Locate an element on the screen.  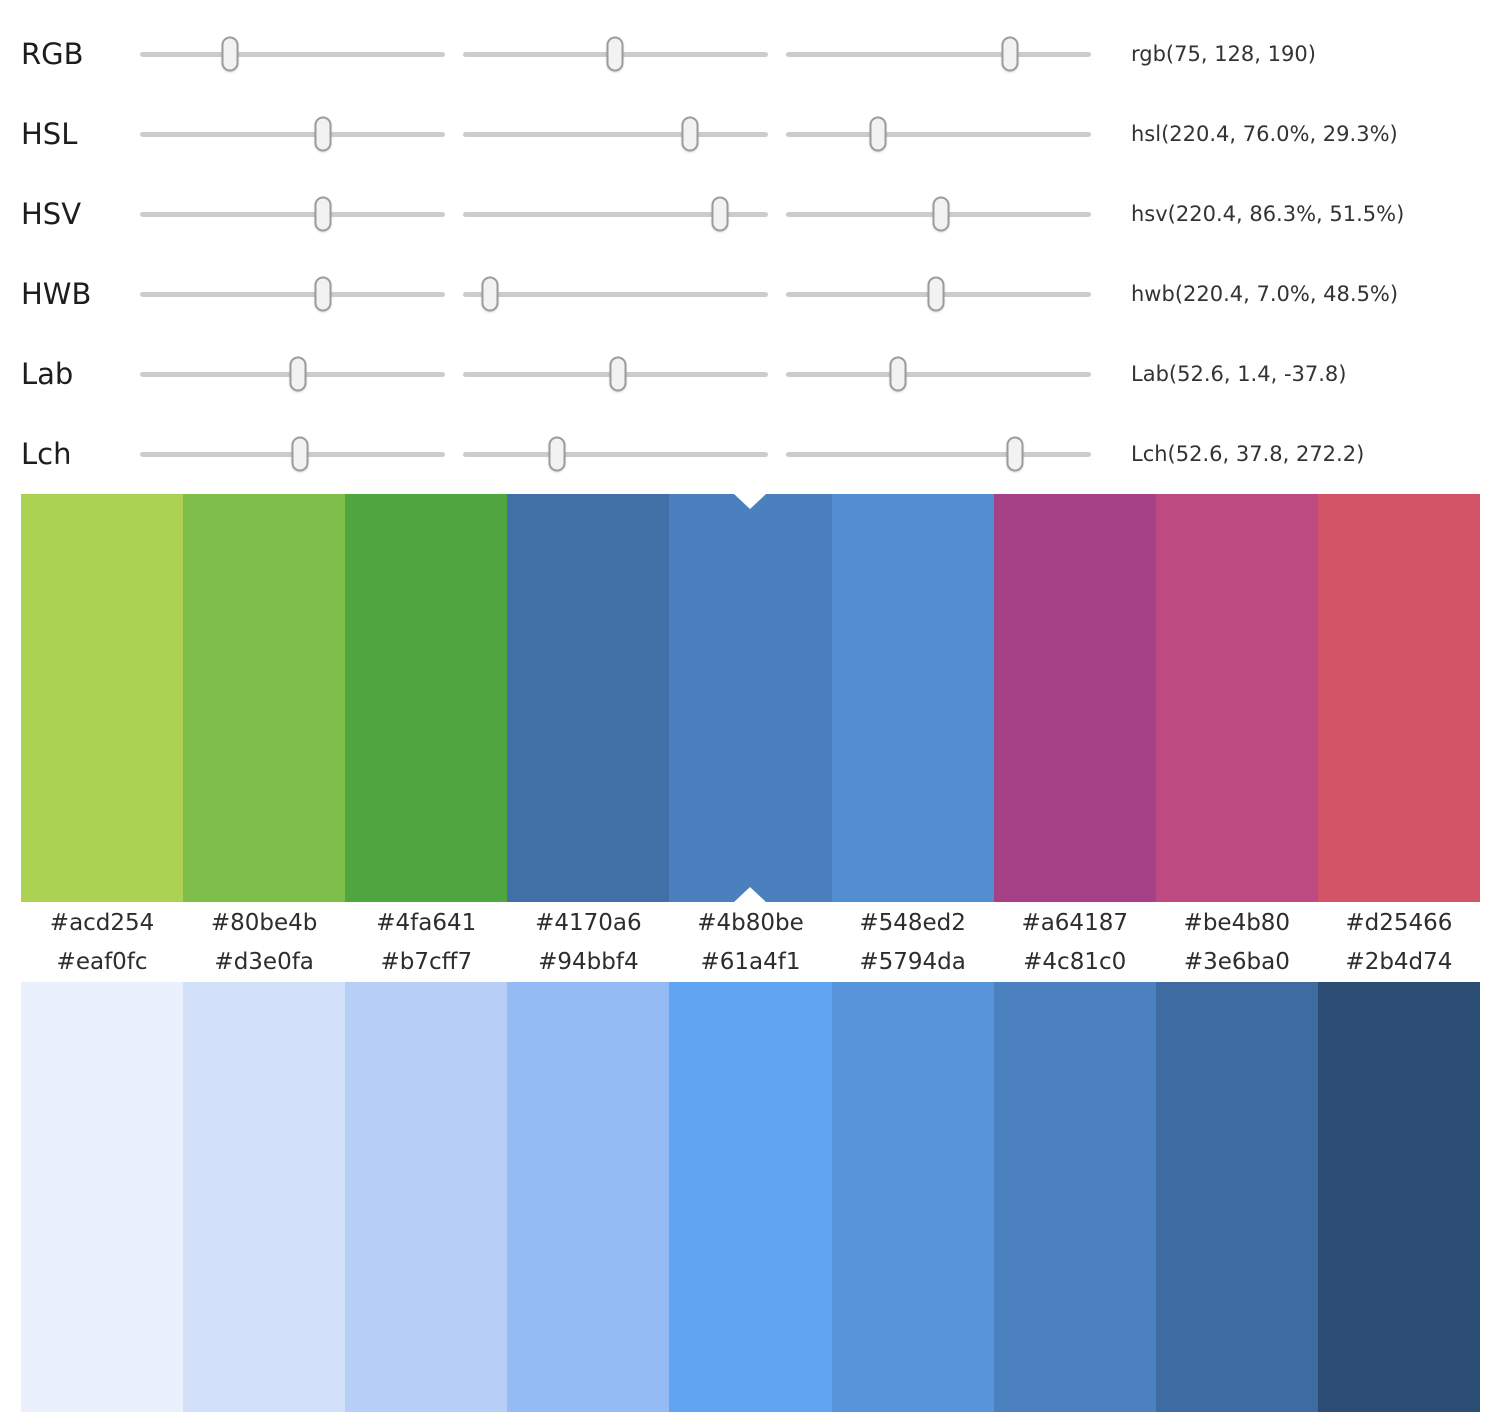
colorspace-label-hsl: HSL is located at coordinates (49, 134).